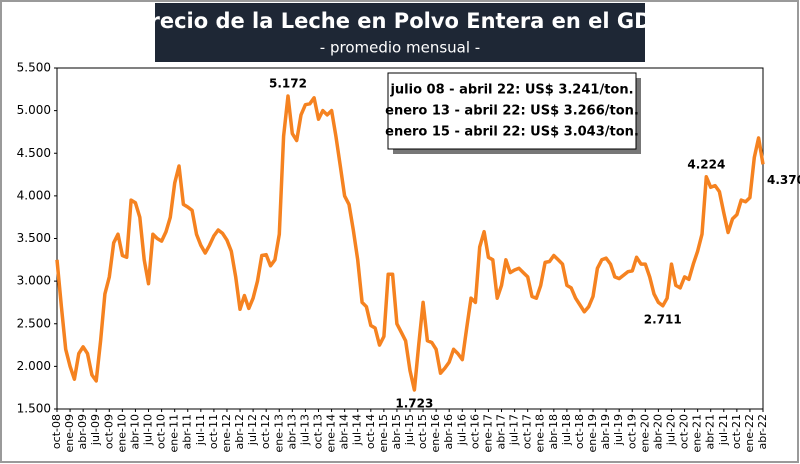 The image size is (800, 464). Describe the element at coordinates (278, 433) in the screenshot. I see `x-tick-label: ene-13` at that location.